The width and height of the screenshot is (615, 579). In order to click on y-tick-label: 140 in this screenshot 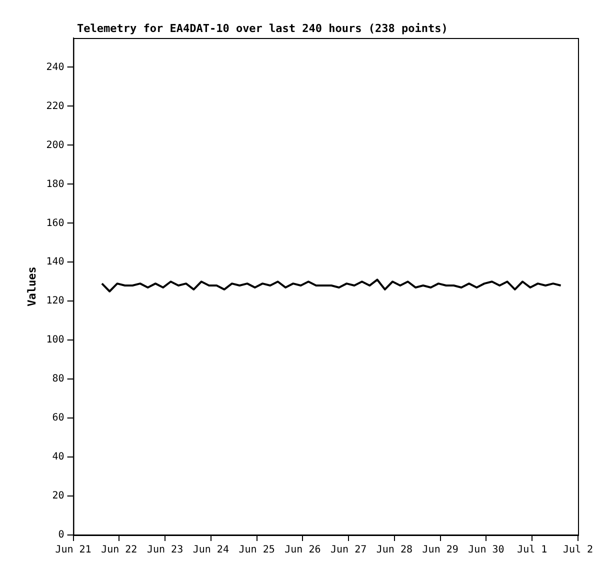, I will do `click(55, 262)`.